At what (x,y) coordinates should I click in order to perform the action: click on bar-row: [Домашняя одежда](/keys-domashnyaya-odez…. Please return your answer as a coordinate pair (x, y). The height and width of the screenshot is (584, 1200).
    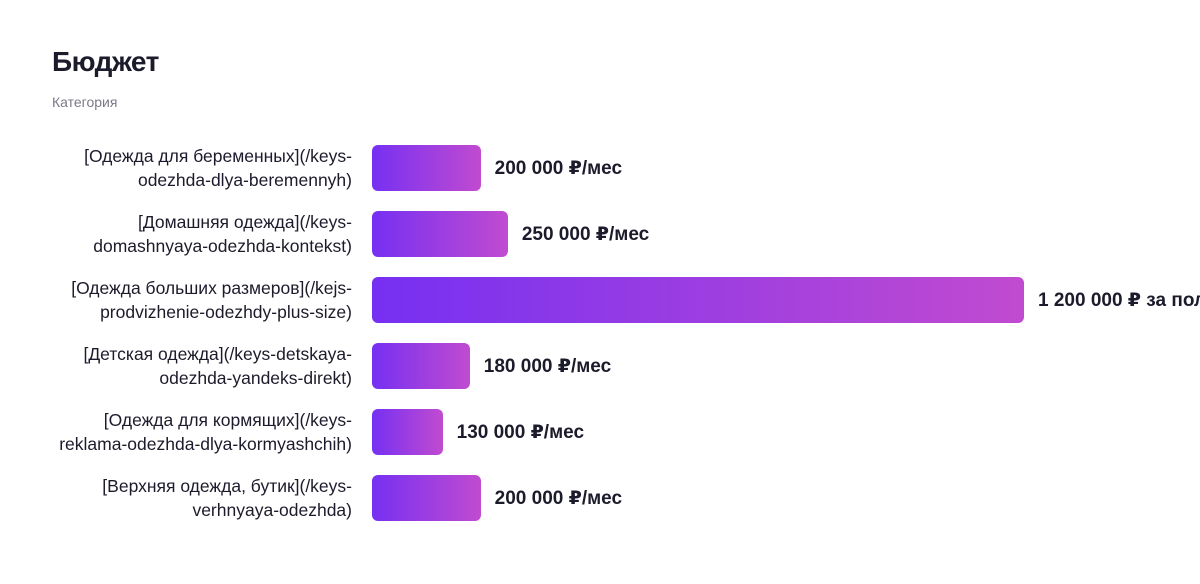
    Looking at the image, I should click on (626, 234).